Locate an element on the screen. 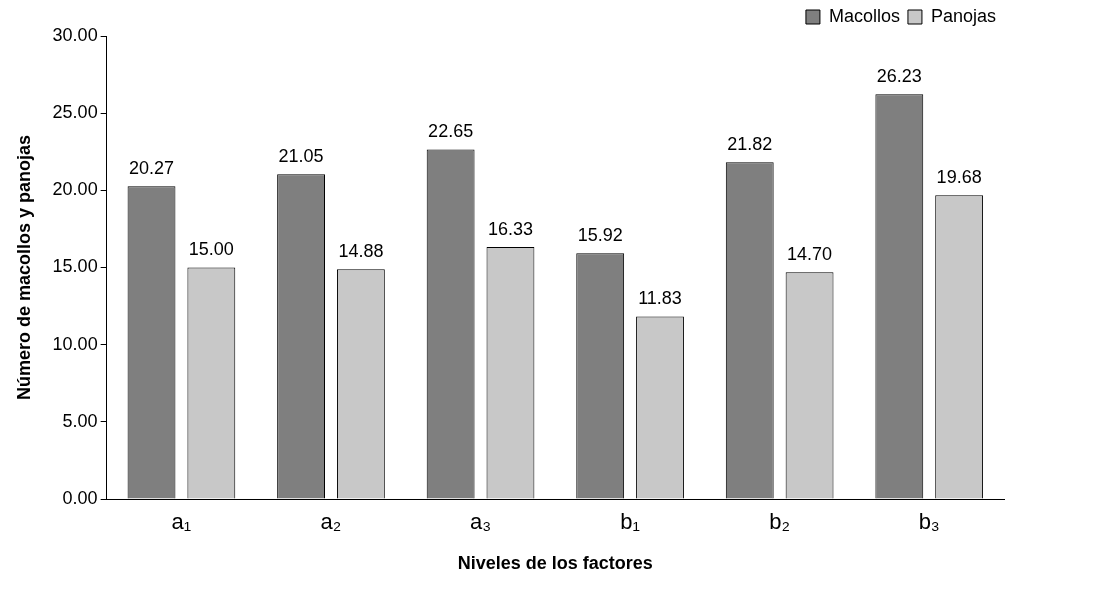 Image resolution: width=1104 pixels, height=589 pixels. x-tick-label: b₂ is located at coordinates (780, 522).